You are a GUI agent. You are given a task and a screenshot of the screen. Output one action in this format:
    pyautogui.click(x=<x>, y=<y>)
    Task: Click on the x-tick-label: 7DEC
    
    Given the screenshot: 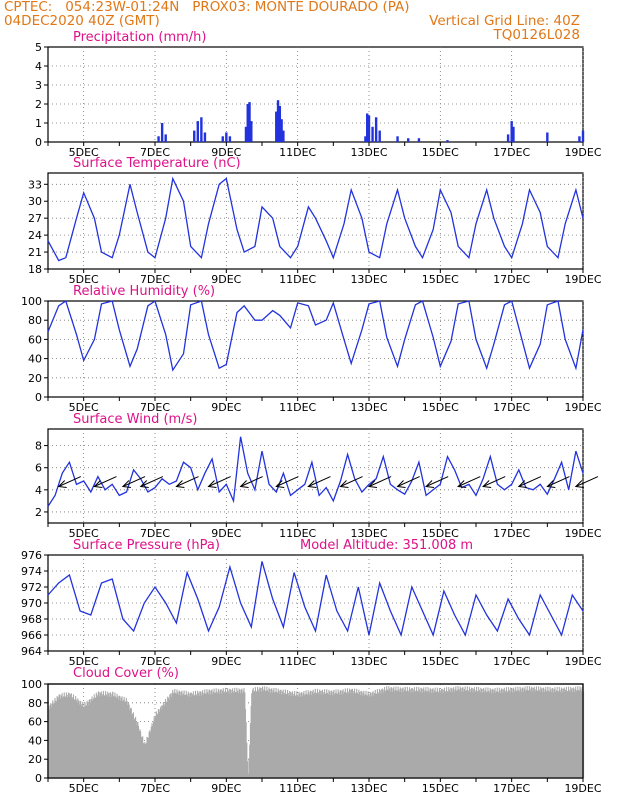 What is the action you would take?
    pyautogui.click(x=155, y=279)
    